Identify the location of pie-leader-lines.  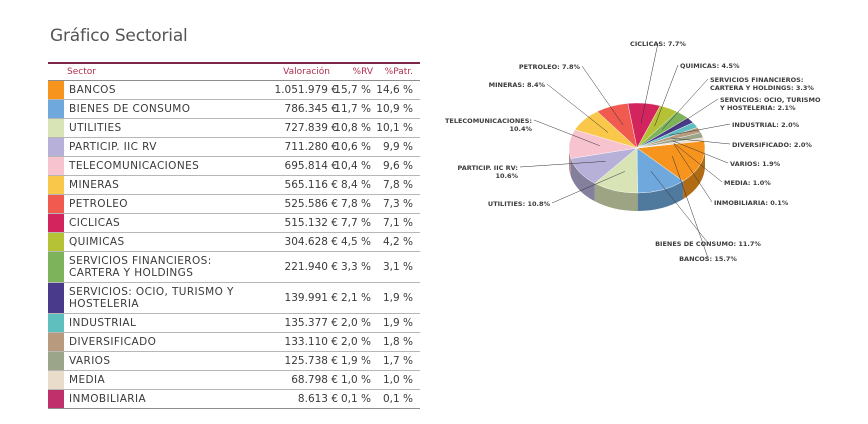
(625, 150).